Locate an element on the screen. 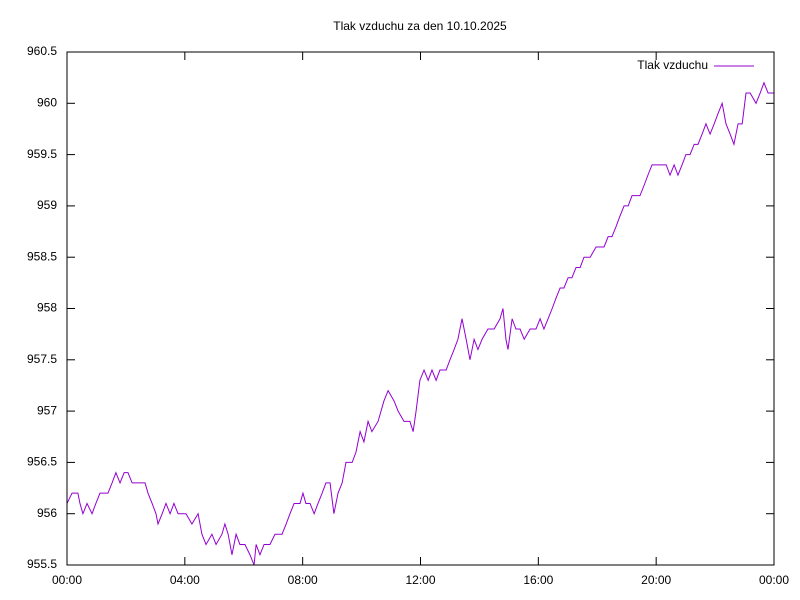 The width and height of the screenshot is (800, 600). x-tick-label: 16:00 is located at coordinates (538, 580).